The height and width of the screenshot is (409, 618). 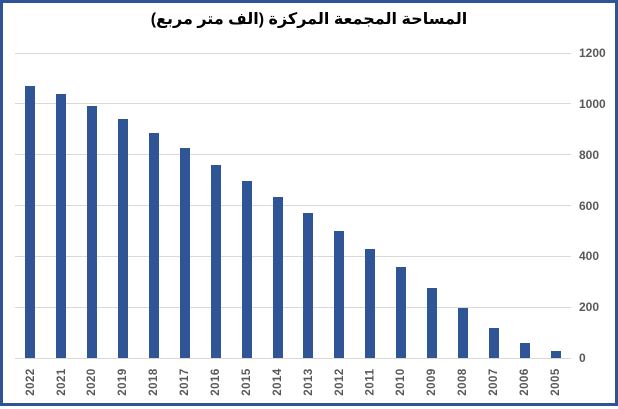 I want to click on bar-2010, so click(x=401, y=312).